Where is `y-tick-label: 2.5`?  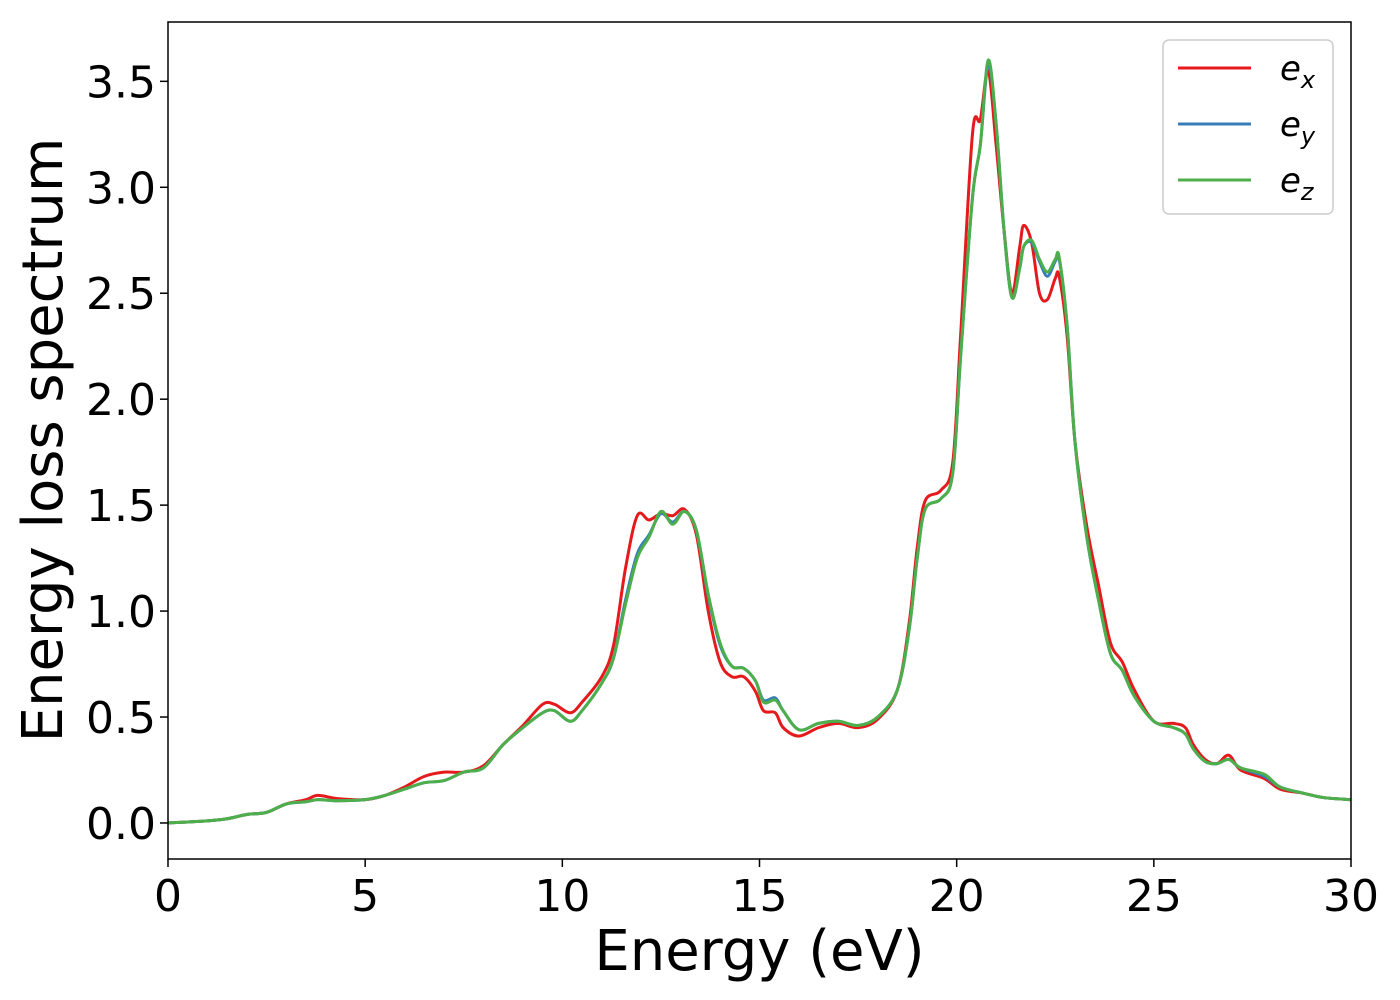
y-tick-label: 2.5 is located at coordinates (121, 294).